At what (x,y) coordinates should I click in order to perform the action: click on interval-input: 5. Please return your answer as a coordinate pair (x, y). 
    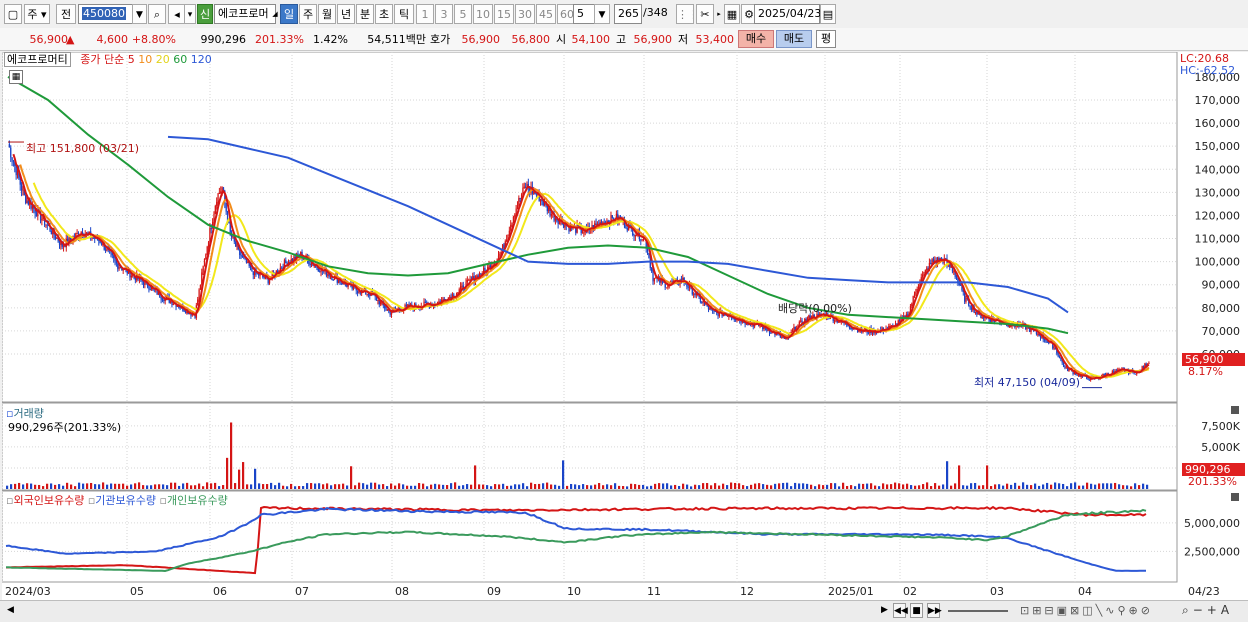
    Looking at the image, I should click on (584, 14).